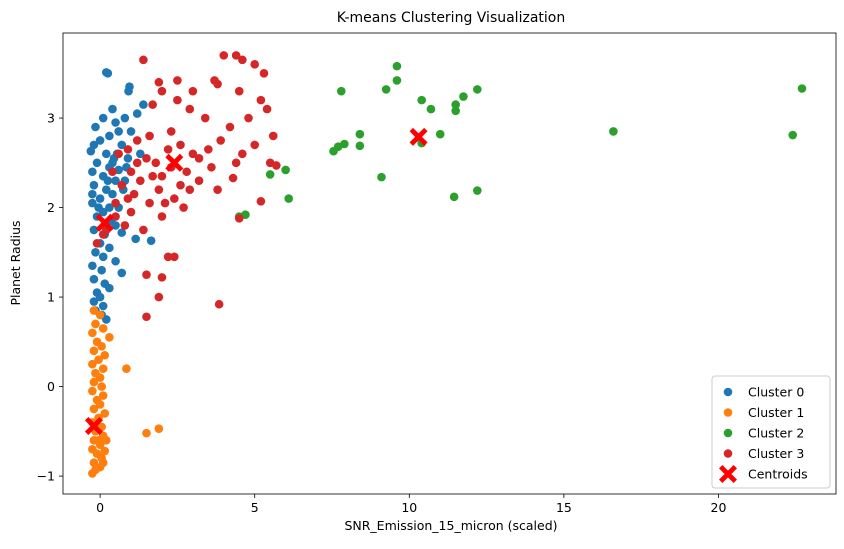 The width and height of the screenshot is (844, 549). I want to click on chart-title: K-means Clustering Visualization, so click(451, 18).